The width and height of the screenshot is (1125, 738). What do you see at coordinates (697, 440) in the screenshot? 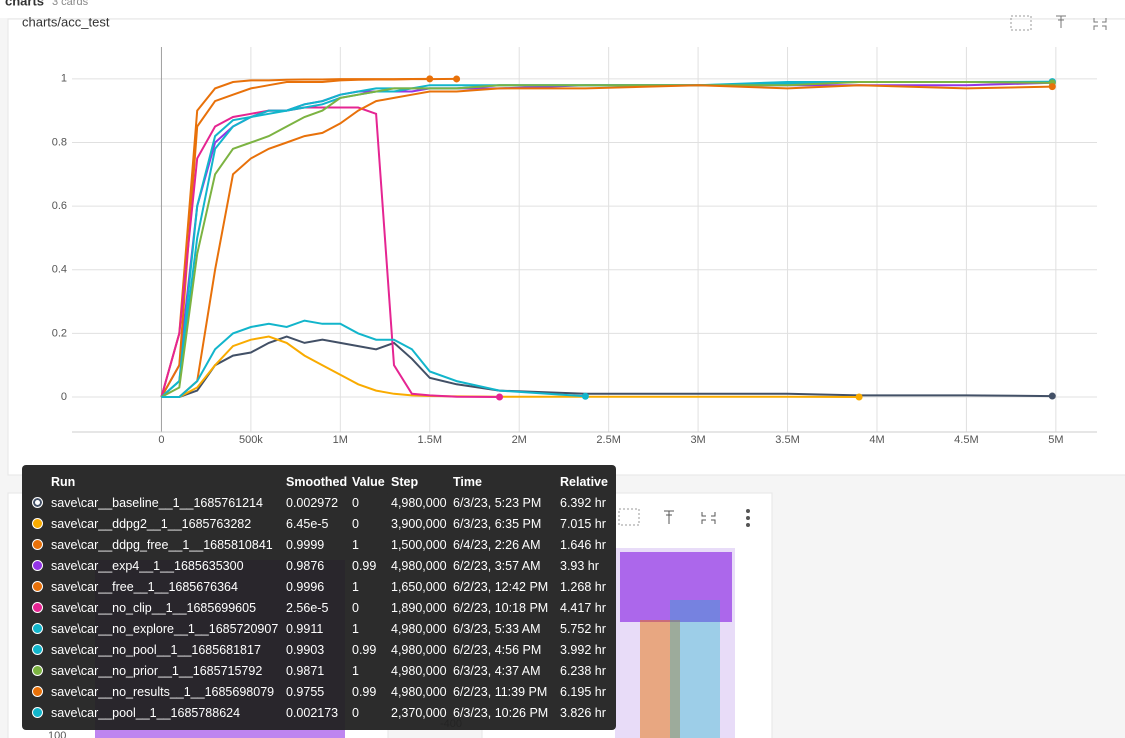
I see `x-tick-label: 3M` at bounding box center [697, 440].